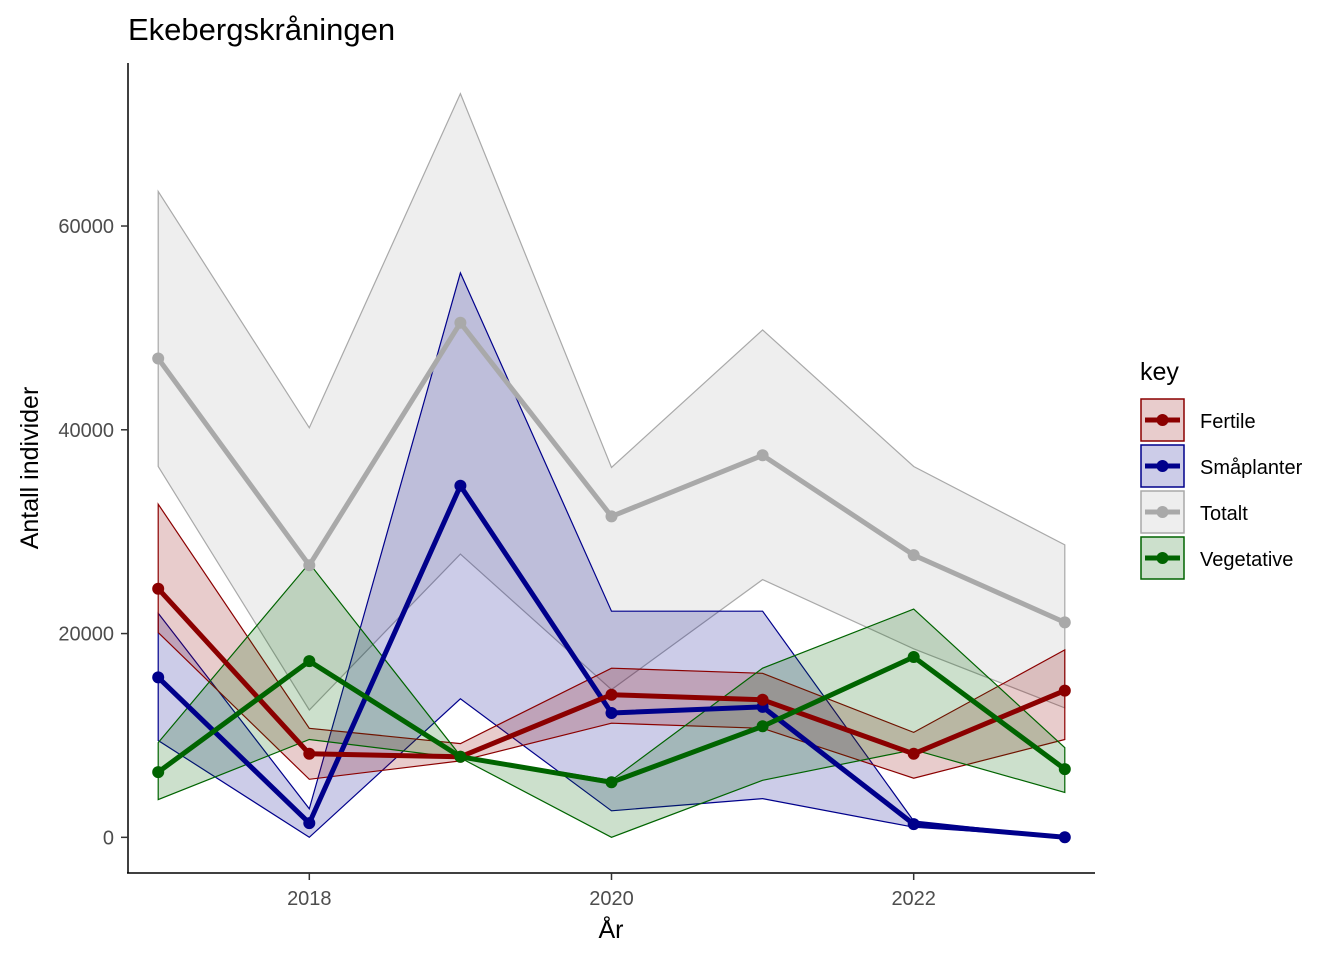 The width and height of the screenshot is (1344, 960). Describe the element at coordinates (1194, 512) in the screenshot. I see `legend-item-totalt: Totalt` at that location.